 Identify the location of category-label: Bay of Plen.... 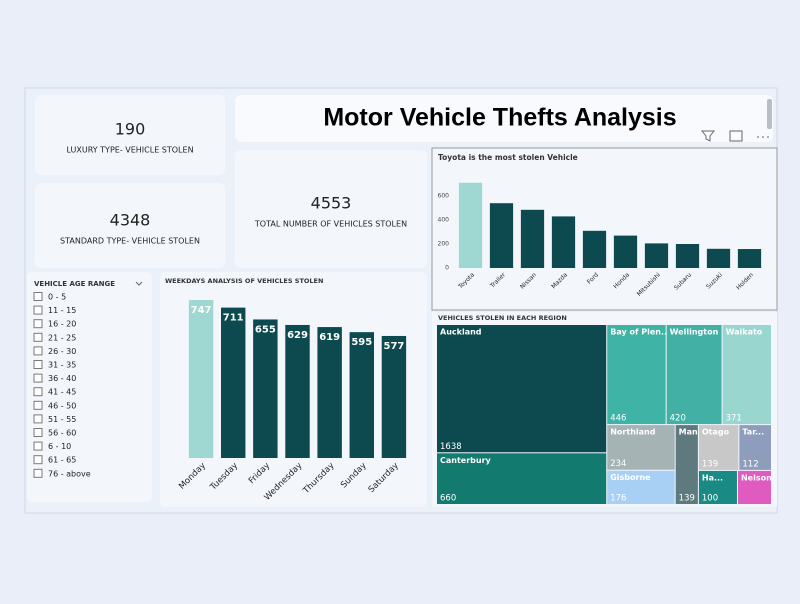
(640, 332).